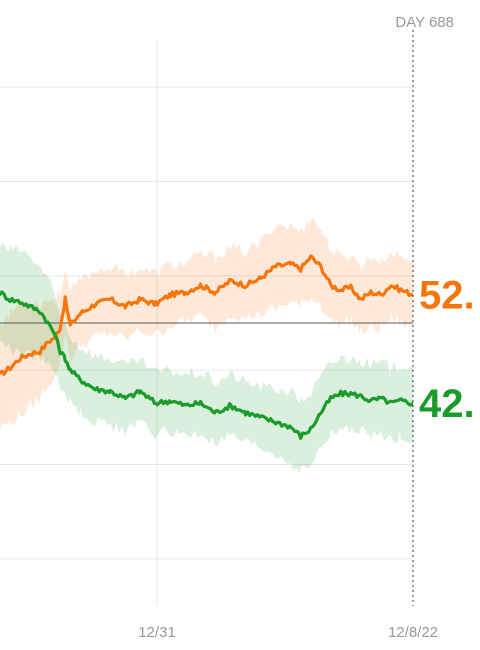 Image resolution: width=480 pixels, height=650 pixels. Describe the element at coordinates (447, 404) in the screenshot. I see `green-end-value-label: 42.` at that location.